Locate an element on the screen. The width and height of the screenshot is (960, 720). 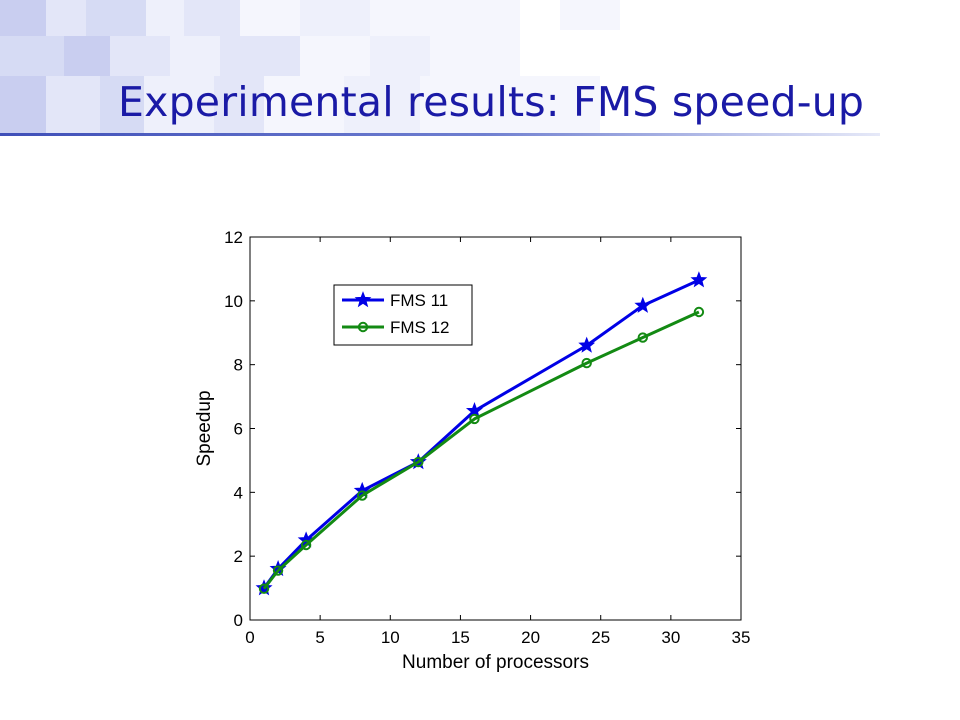
y-axis-label: Speedup is located at coordinates (204, 428).